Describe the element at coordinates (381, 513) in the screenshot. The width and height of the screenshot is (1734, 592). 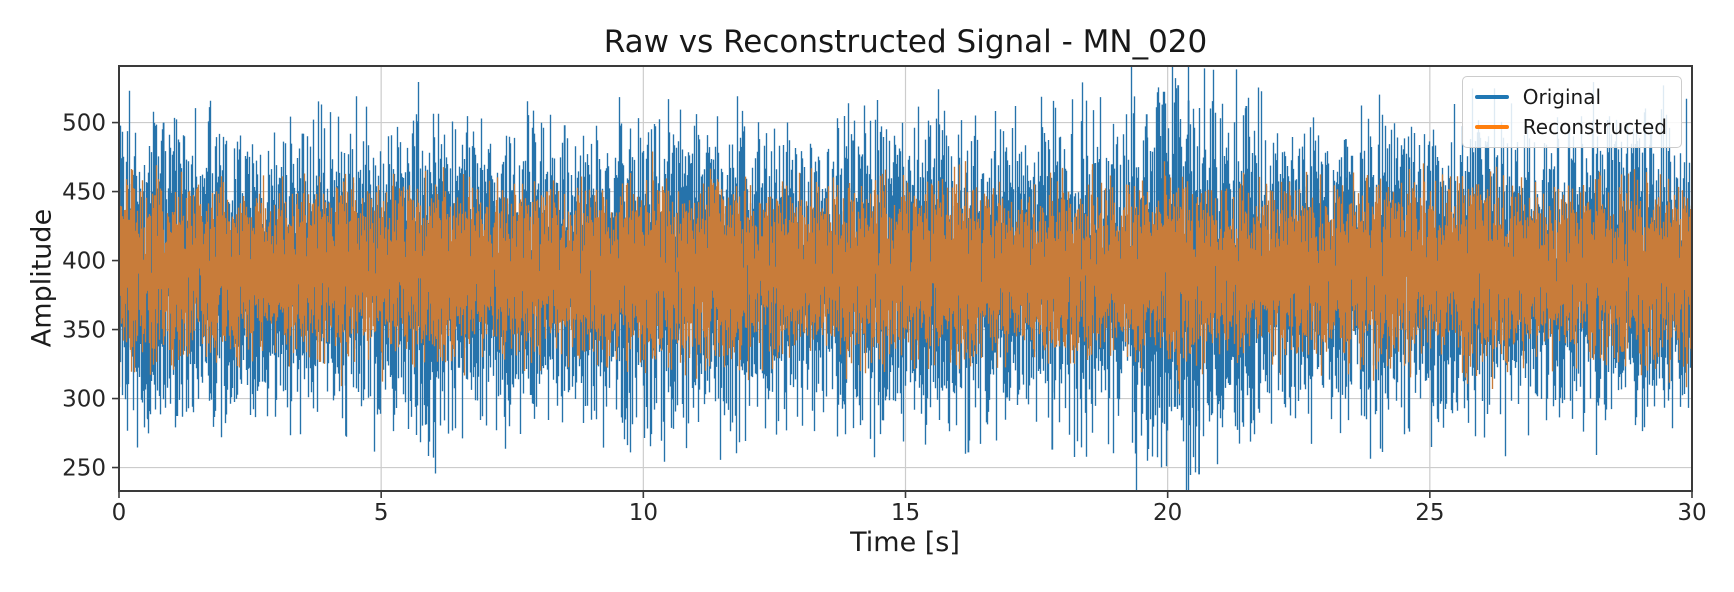
I see `x-tick-label: 5` at that location.